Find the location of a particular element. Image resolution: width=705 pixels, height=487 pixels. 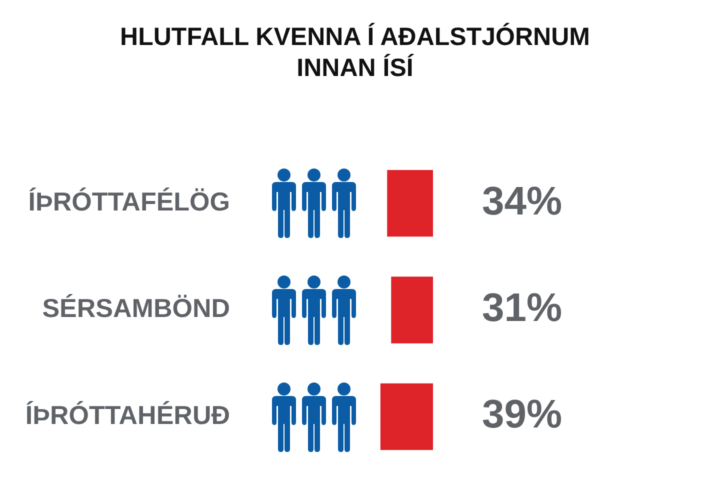

y-tick-label: SÉRSAMBÖND is located at coordinates (136, 308).